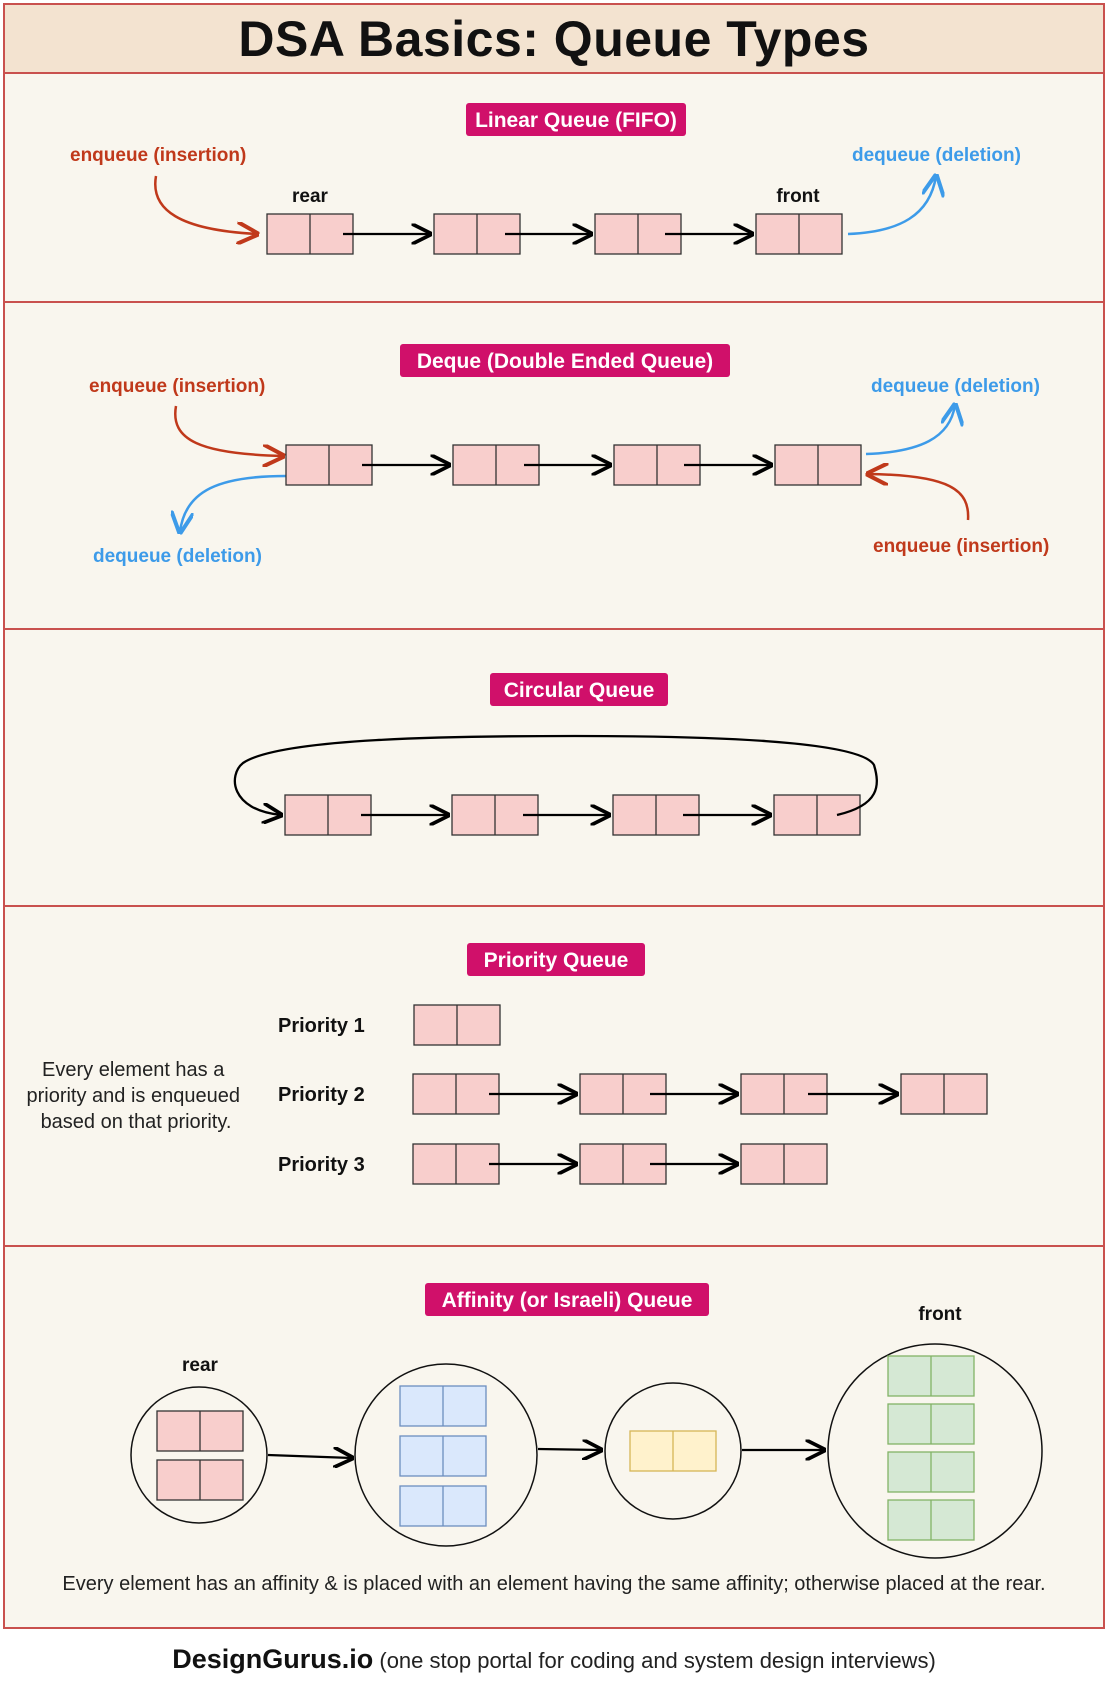 The width and height of the screenshot is (1108, 1690). I want to click on priority-queue-badge, so click(556, 959).